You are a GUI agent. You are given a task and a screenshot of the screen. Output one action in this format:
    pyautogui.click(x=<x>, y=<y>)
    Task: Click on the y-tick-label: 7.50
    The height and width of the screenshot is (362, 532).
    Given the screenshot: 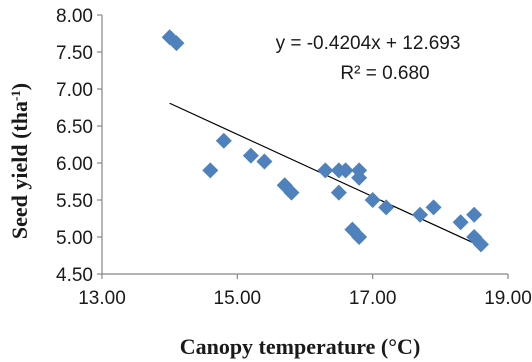 What is the action you would take?
    pyautogui.click(x=74, y=53)
    